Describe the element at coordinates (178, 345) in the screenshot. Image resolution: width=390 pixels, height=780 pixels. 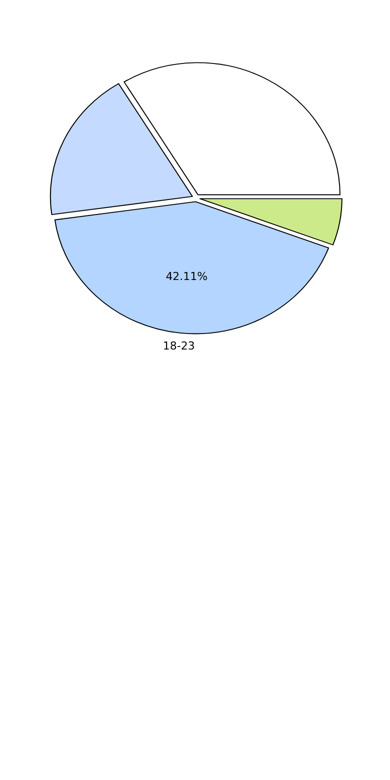
I see `slice-label: 18-23` at that location.